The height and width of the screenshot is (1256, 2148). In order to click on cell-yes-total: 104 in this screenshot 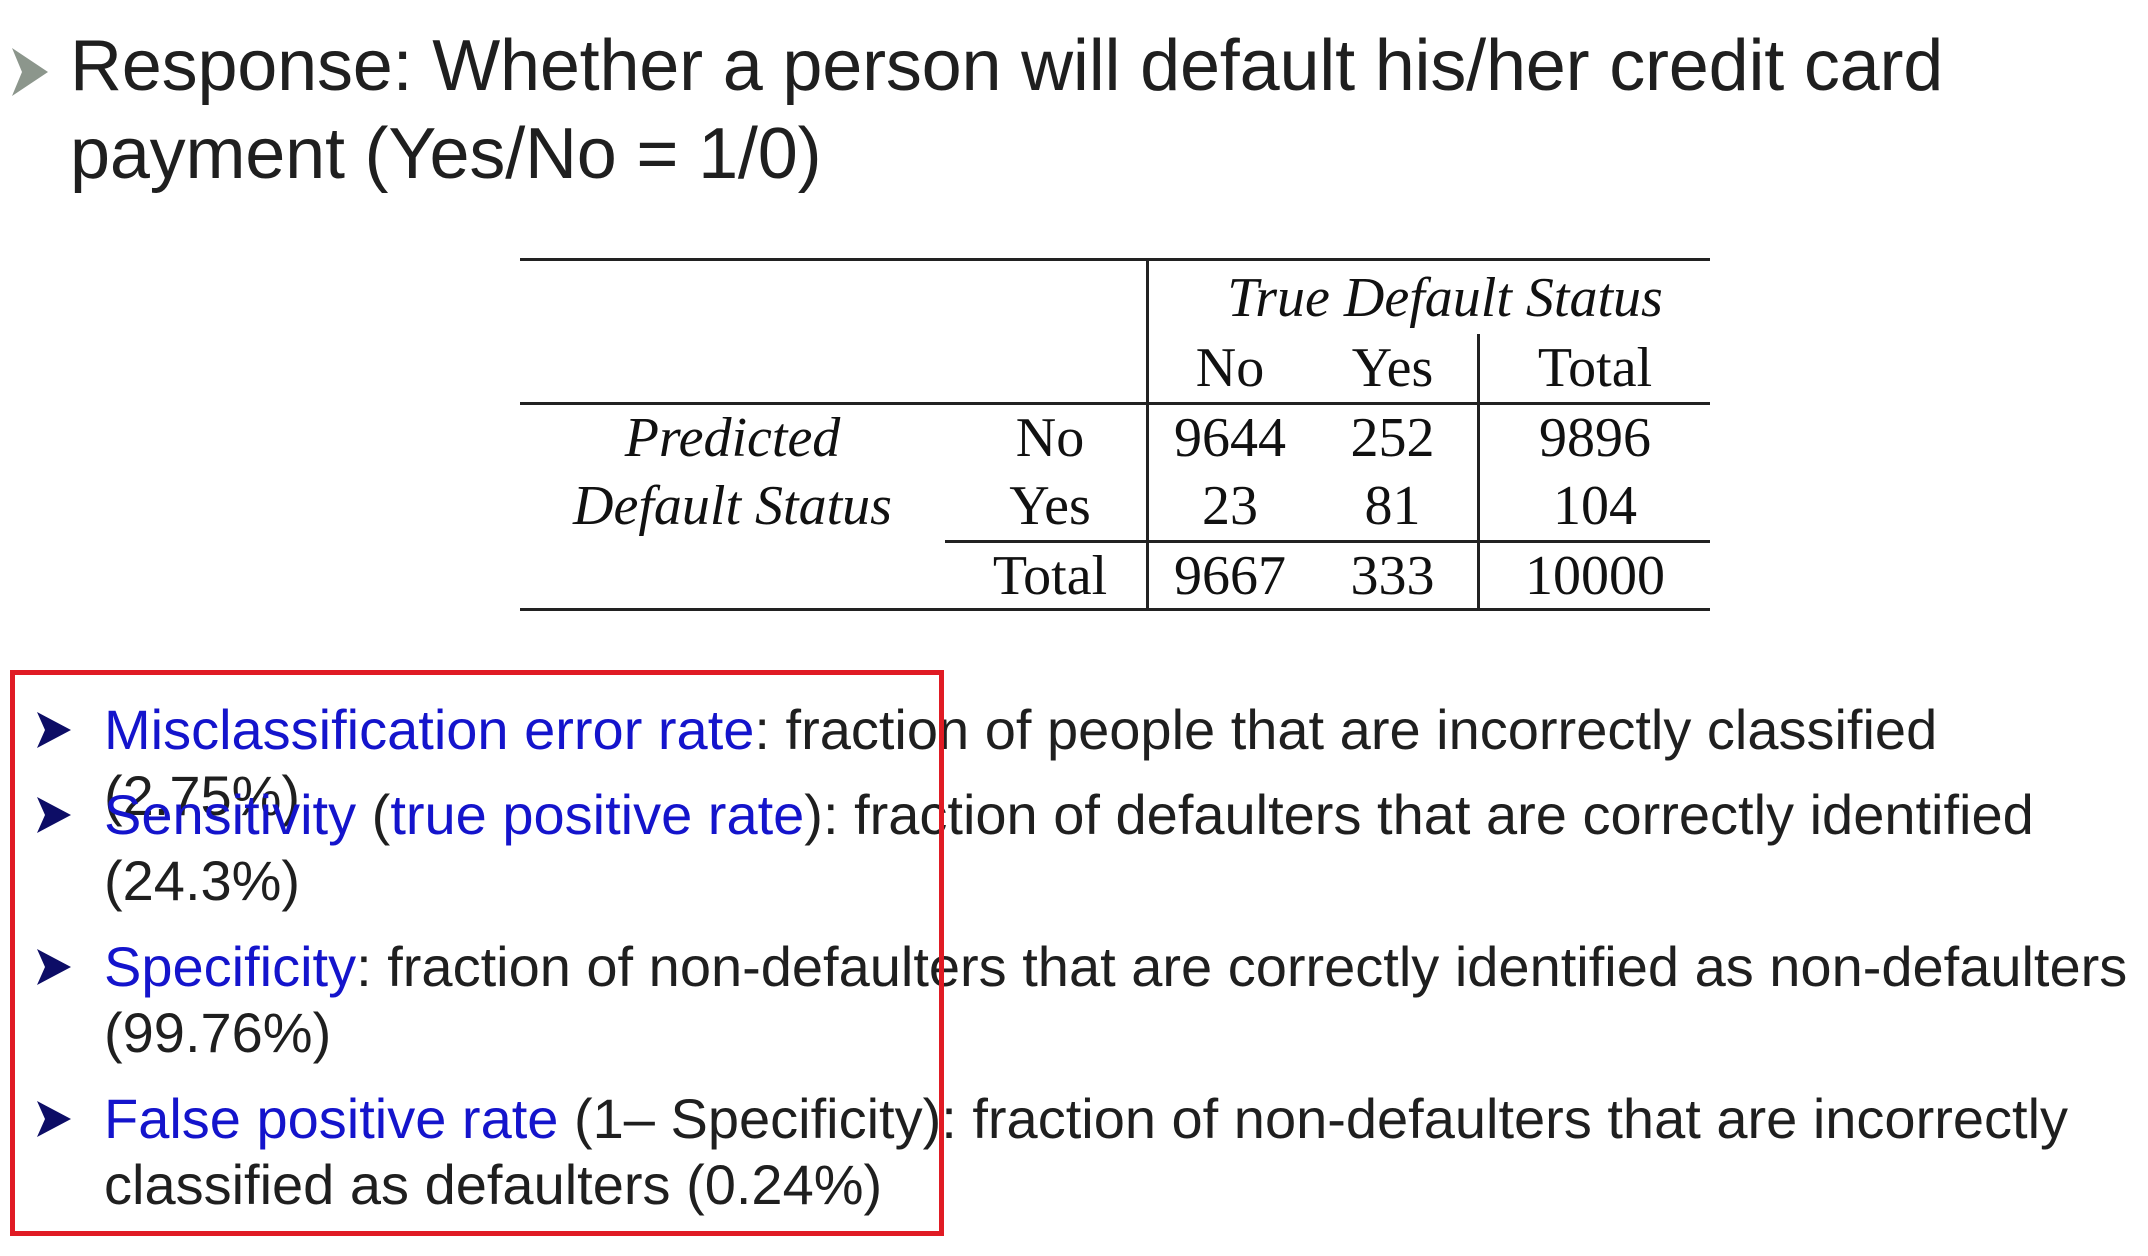, I will do `click(1595, 506)`.